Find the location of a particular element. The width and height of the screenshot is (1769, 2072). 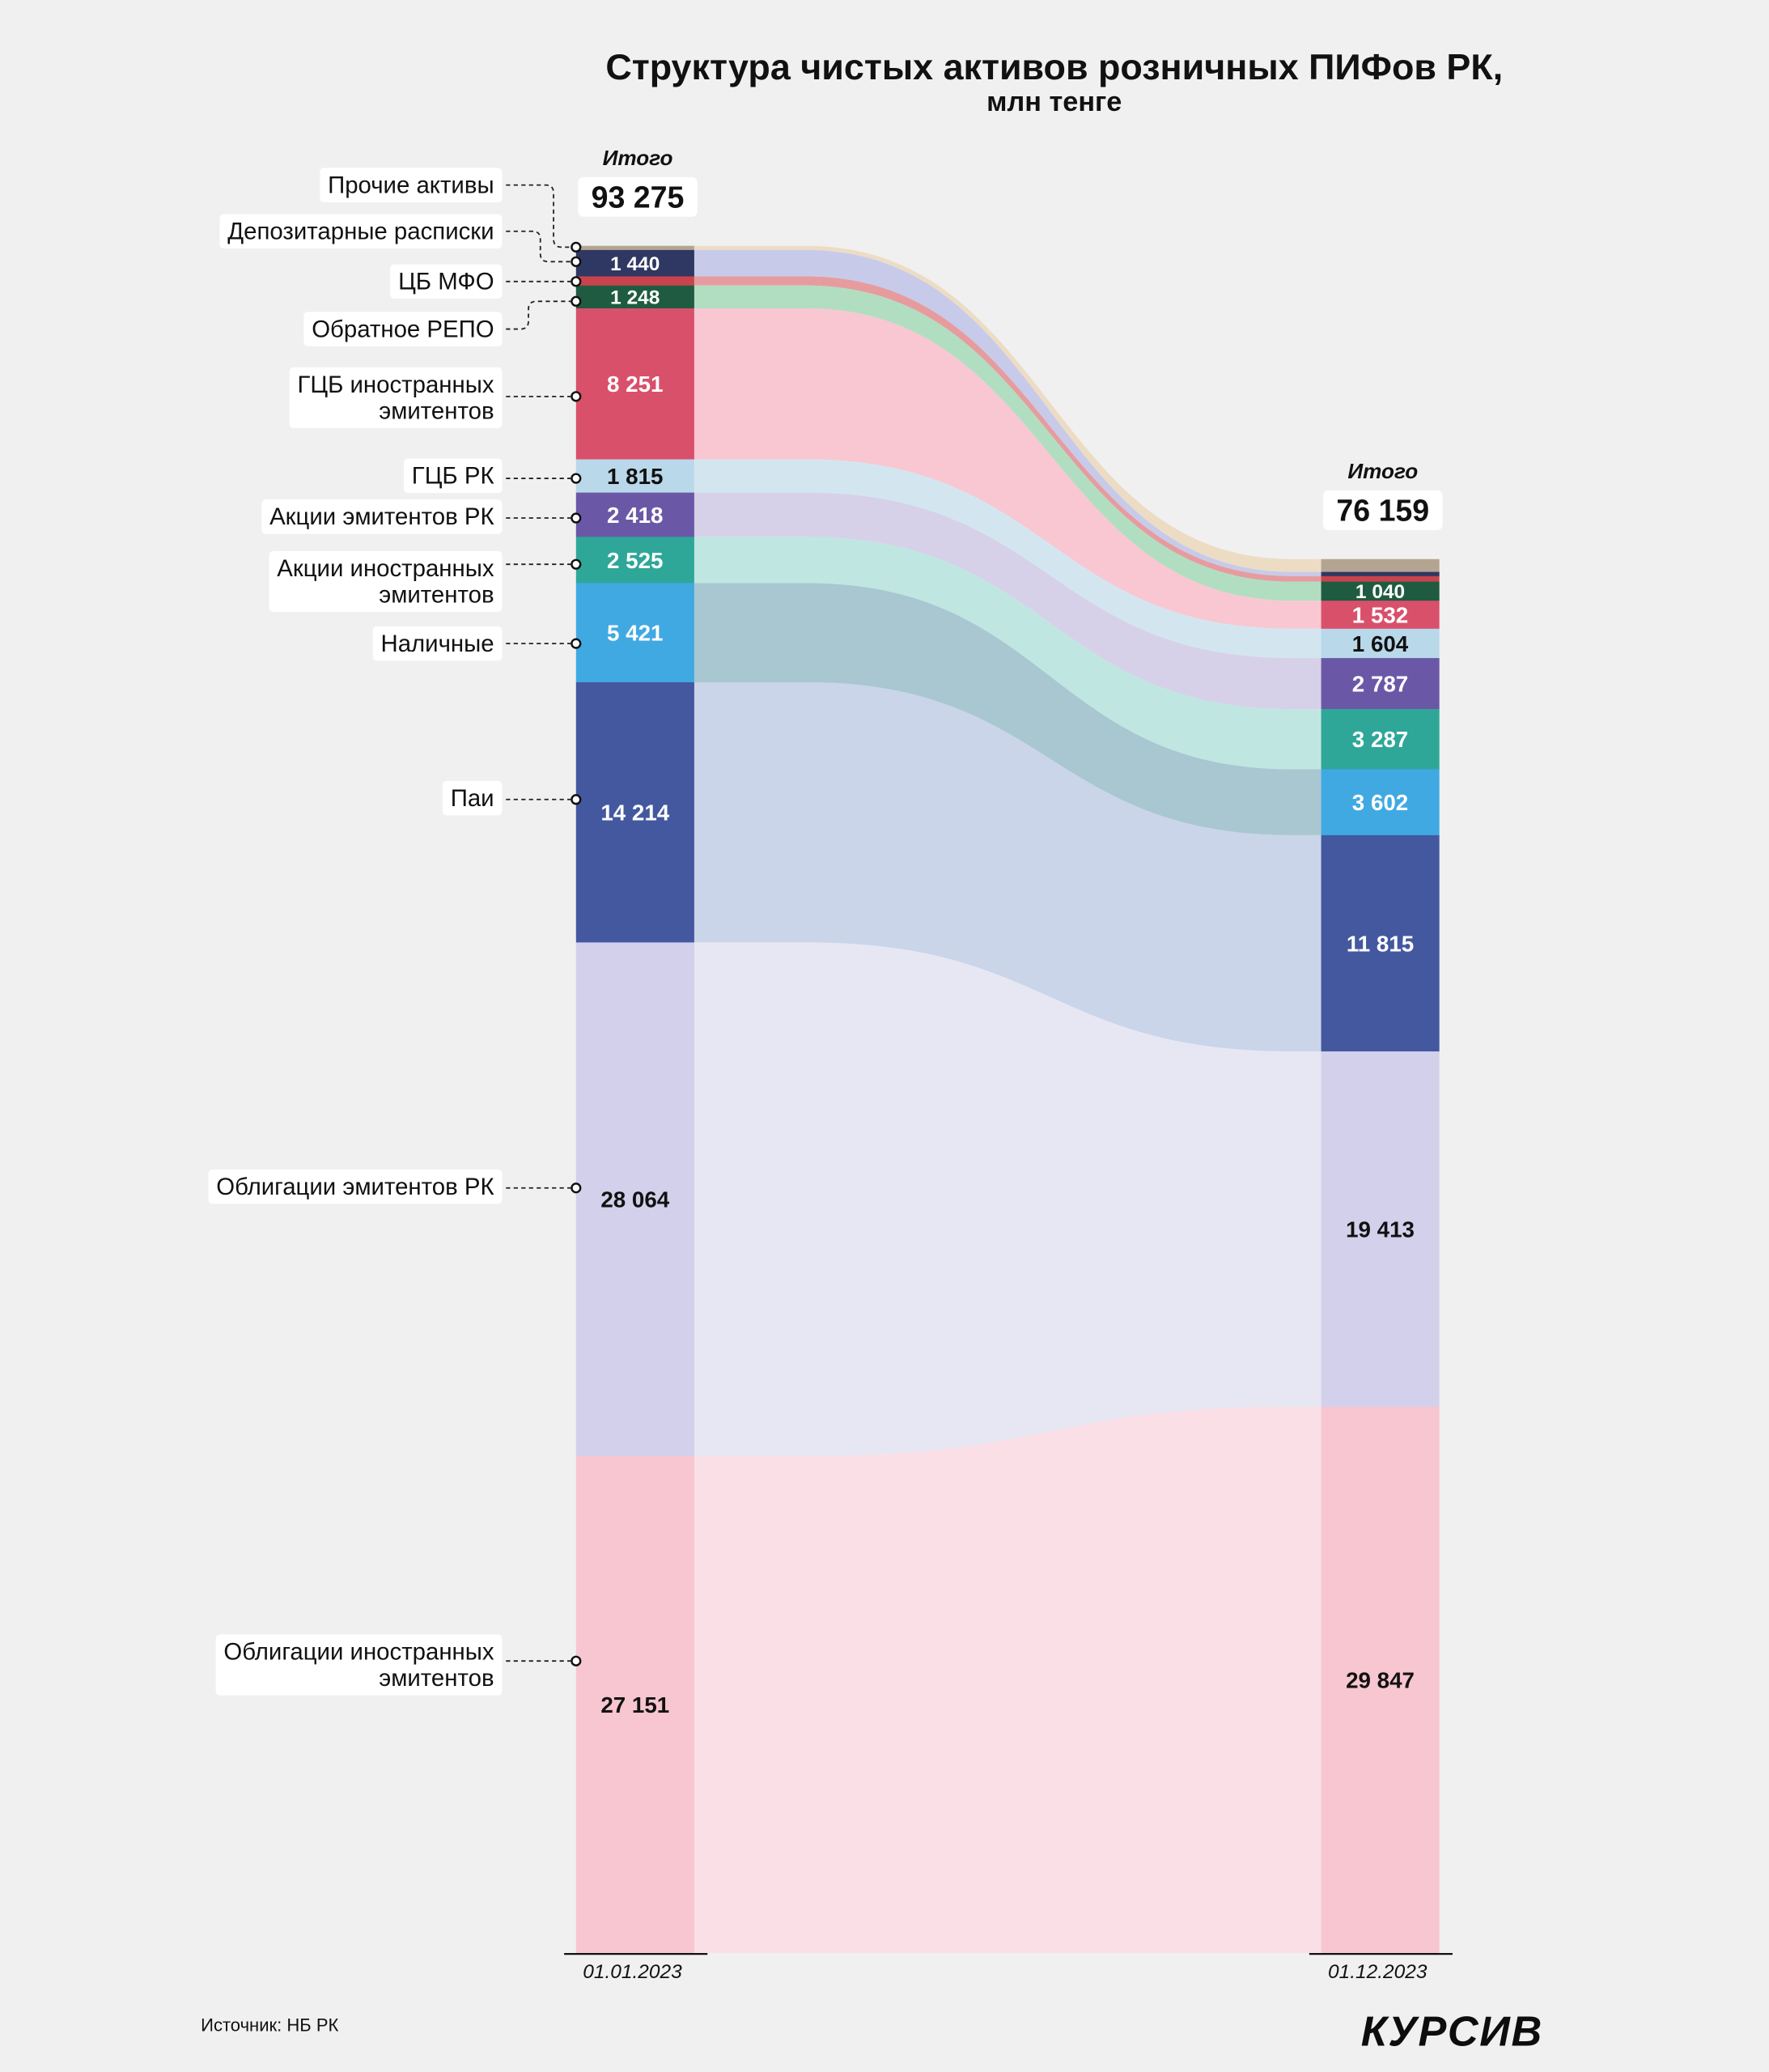

value-label: 5 421 is located at coordinates (635, 633).